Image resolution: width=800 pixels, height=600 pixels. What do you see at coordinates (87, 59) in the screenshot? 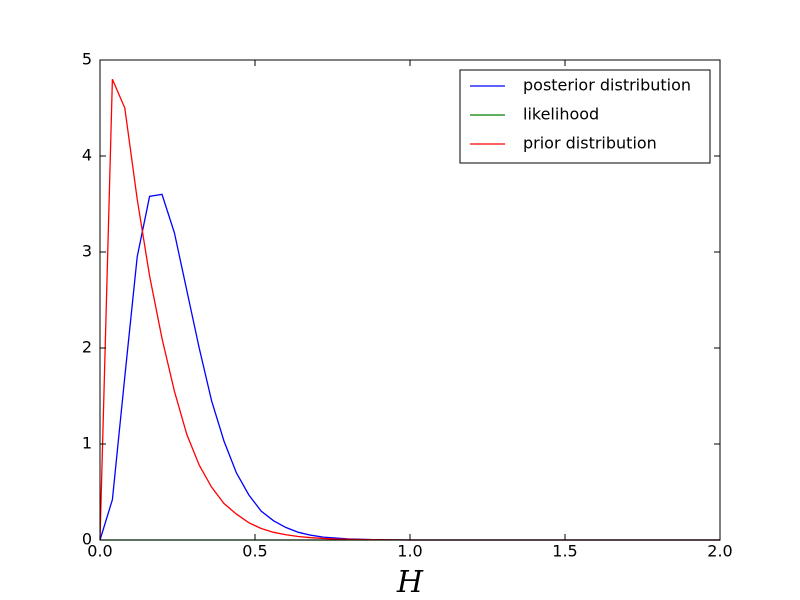
I see `y-tick-label: 5` at bounding box center [87, 59].